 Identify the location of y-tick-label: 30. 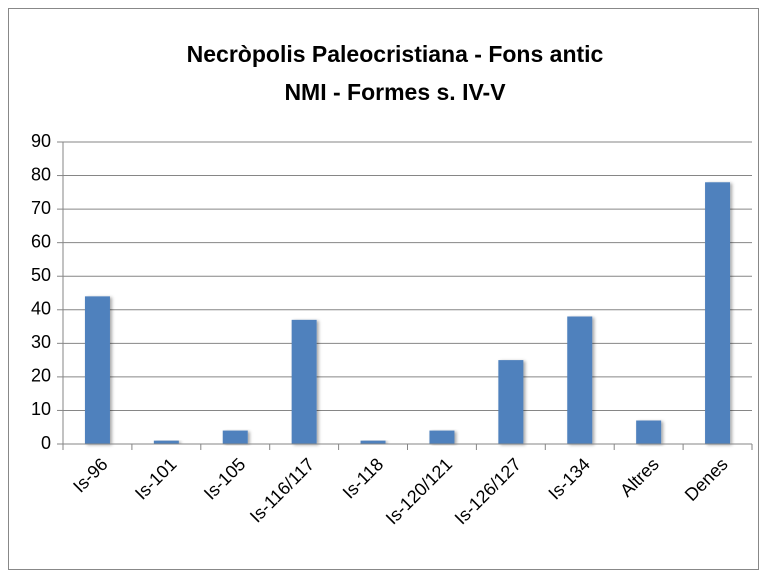
(41, 342).